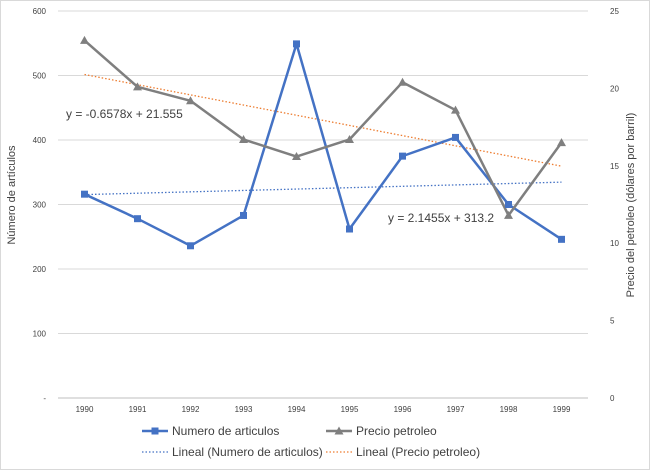  I want to click on x-tick-label: 1992, so click(191, 409).